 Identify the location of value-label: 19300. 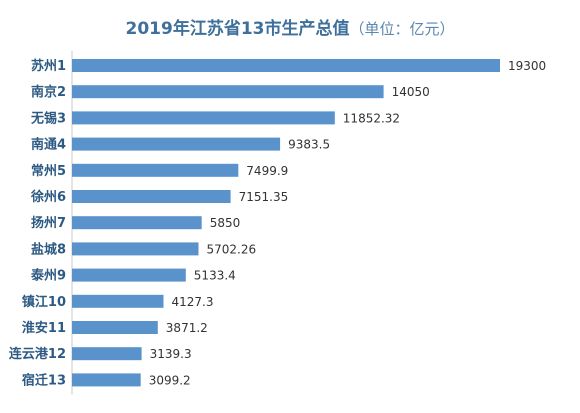
(527, 66).